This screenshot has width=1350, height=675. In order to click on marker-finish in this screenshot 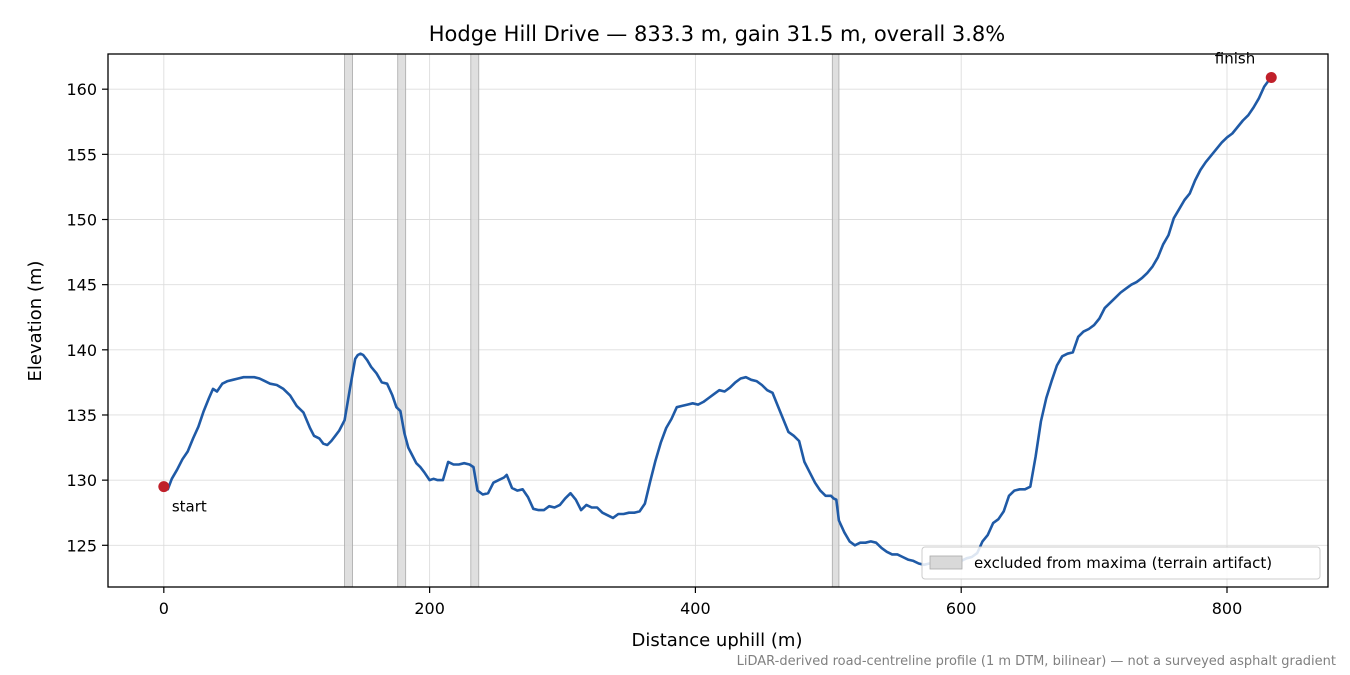, I will do `click(1271, 77)`.